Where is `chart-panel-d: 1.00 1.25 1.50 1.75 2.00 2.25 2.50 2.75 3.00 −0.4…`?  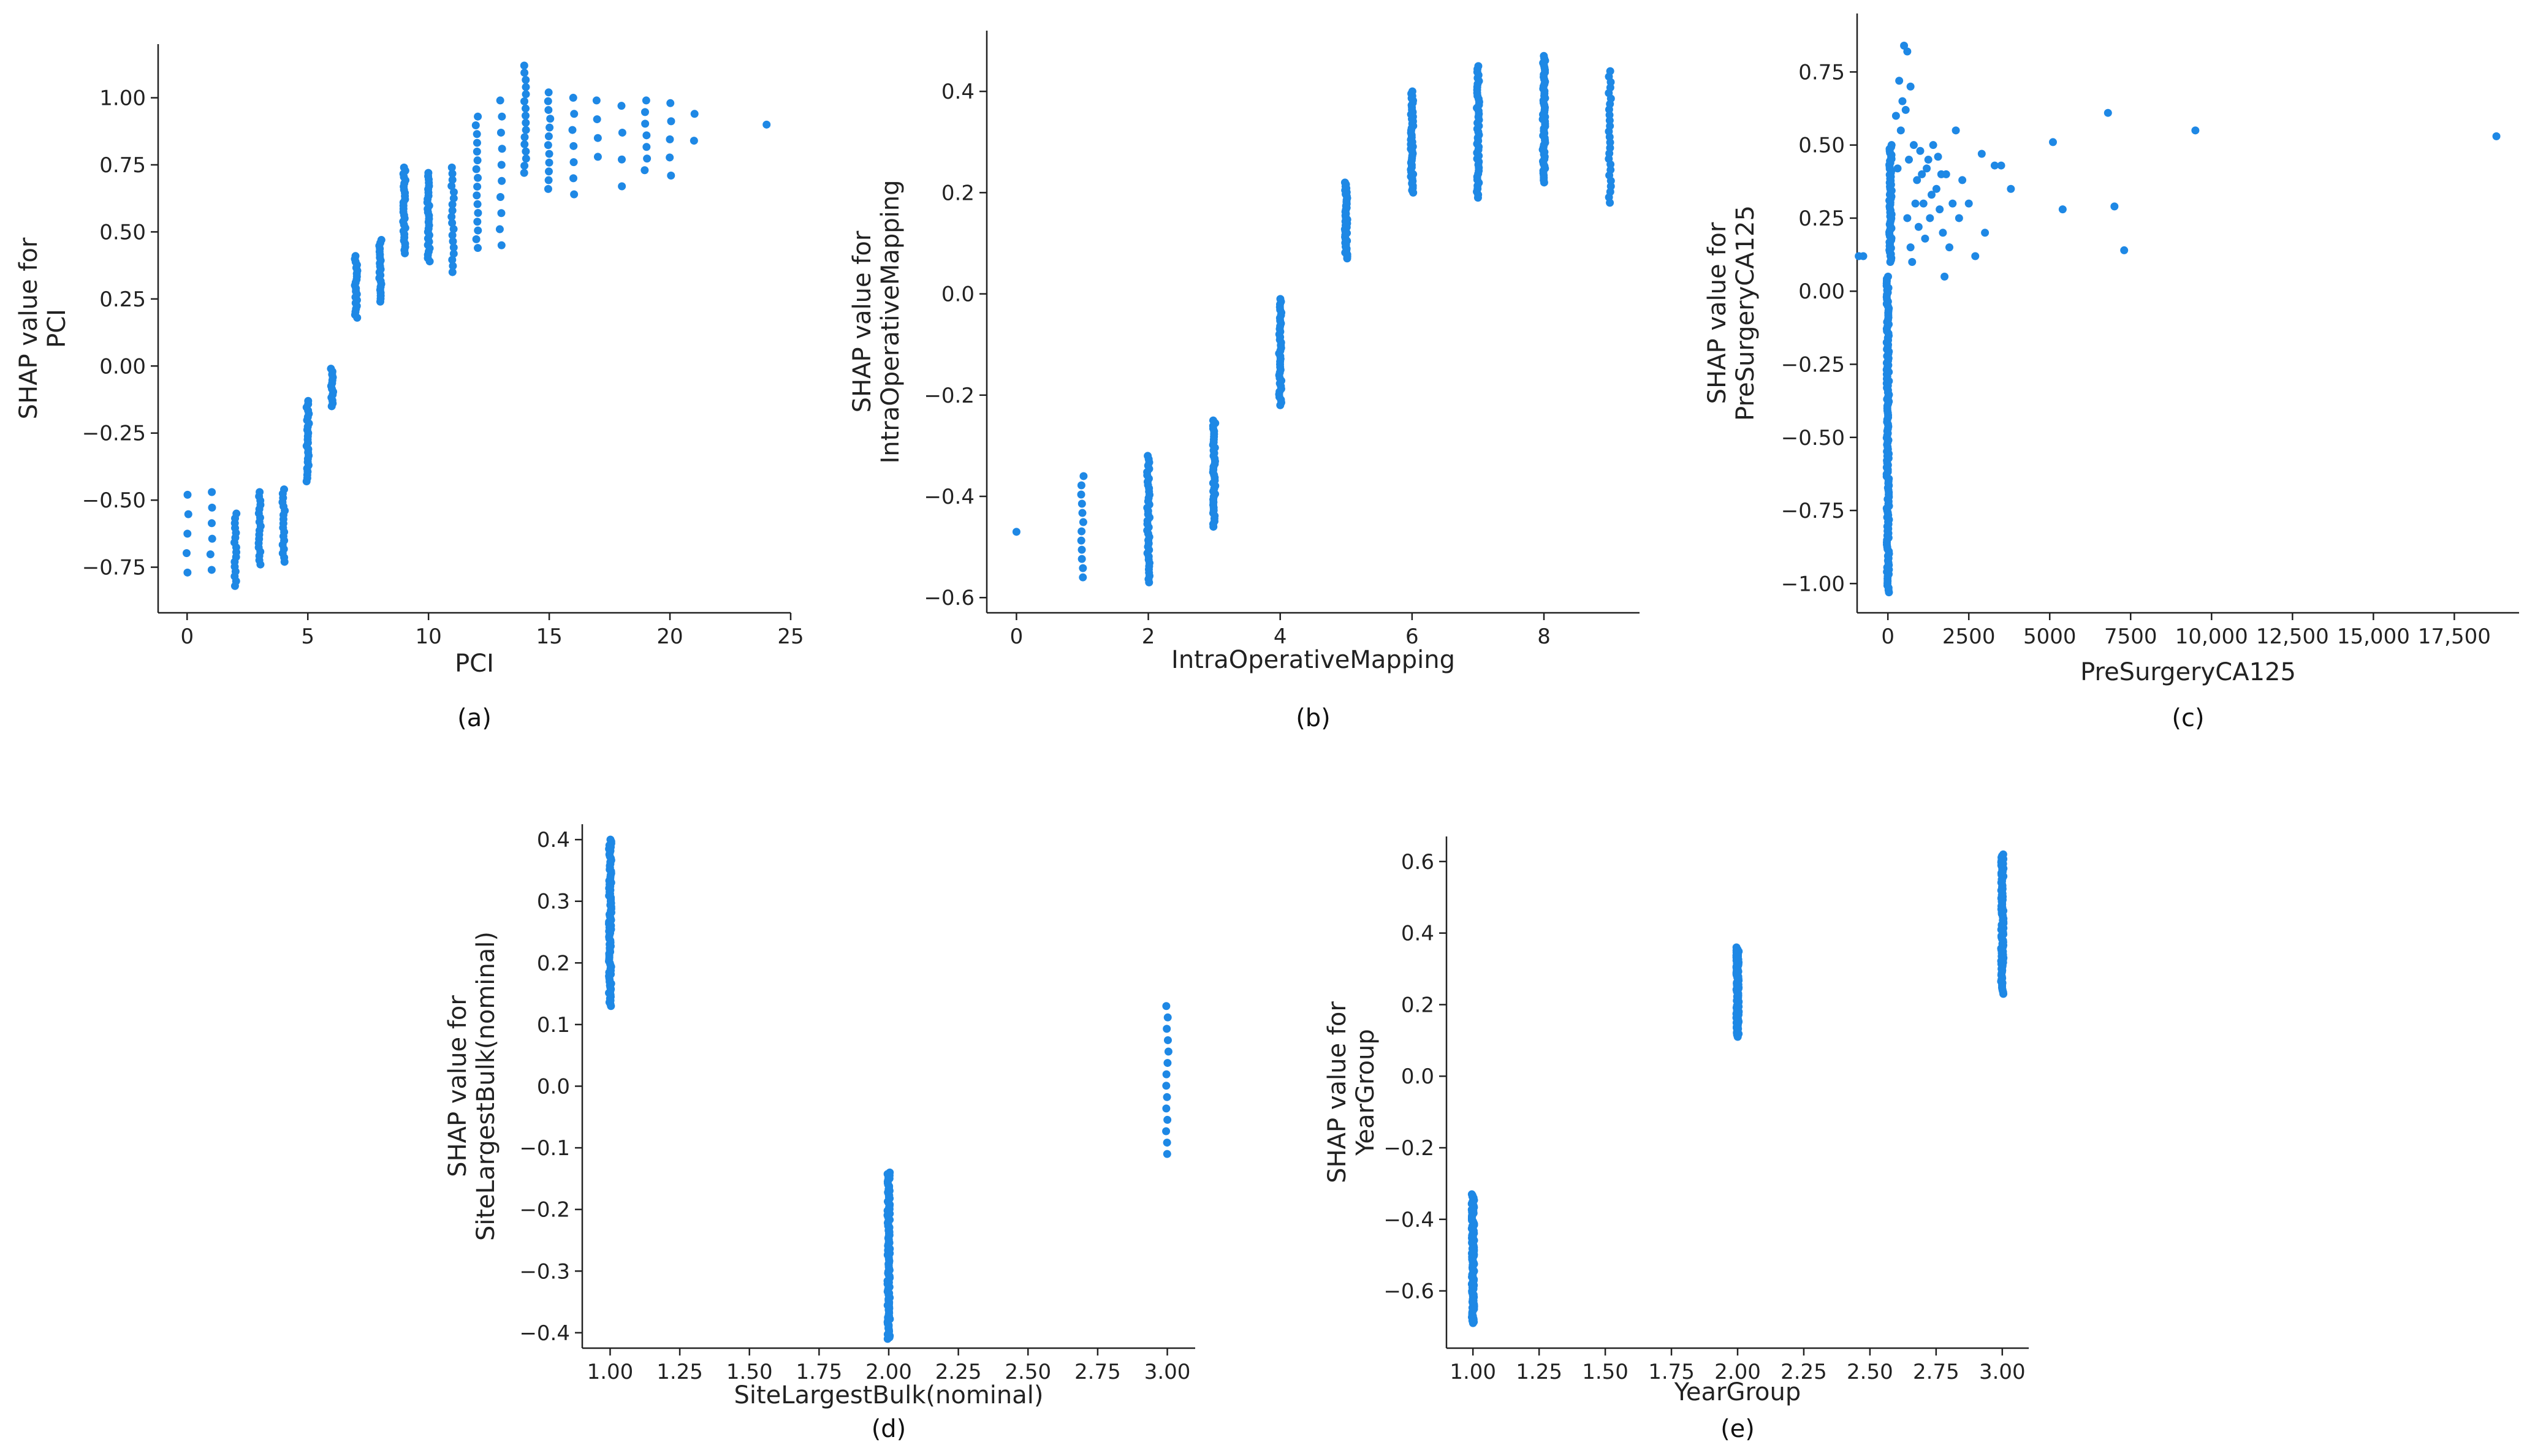 chart-panel-d: 1.00 1.25 1.50 1.75 2.00 2.25 2.50 2.75 3.00 −0.4… is located at coordinates (819, 1133).